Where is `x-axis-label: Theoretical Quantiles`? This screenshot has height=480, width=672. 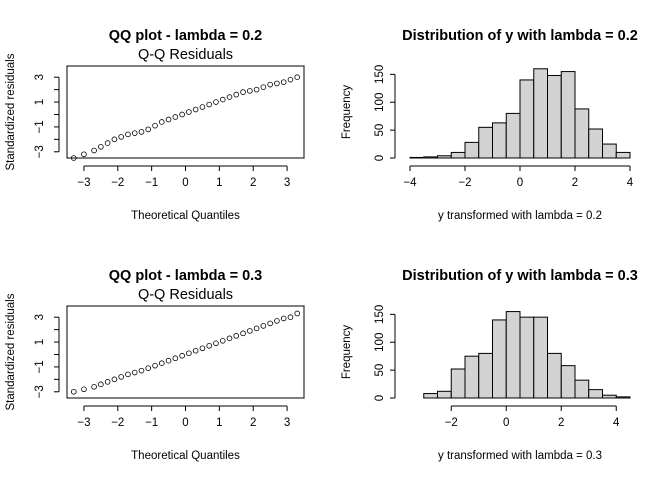 x-axis-label: Theoretical Quantiles is located at coordinates (185, 456).